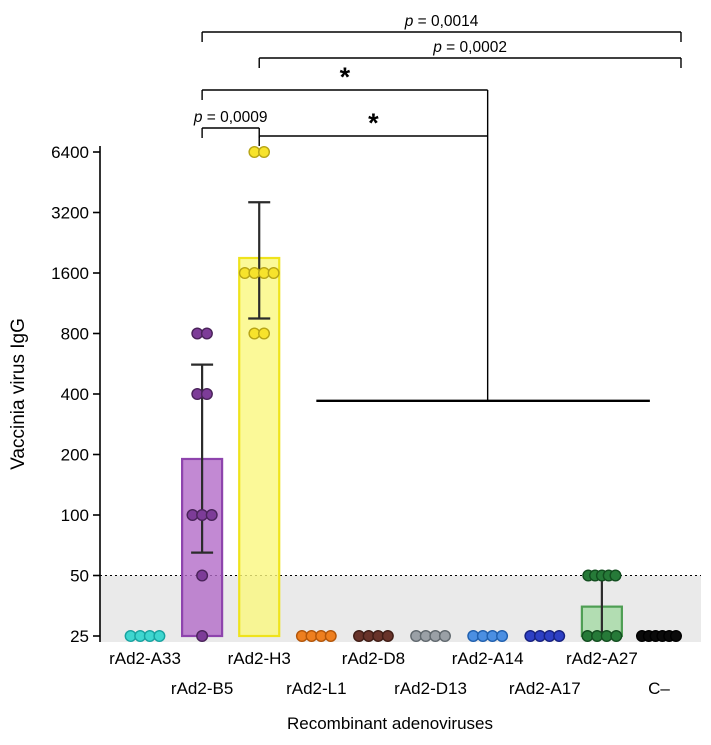 The image size is (711, 745). I want to click on significance-bracket: p = 0,0009, so click(230, 123).